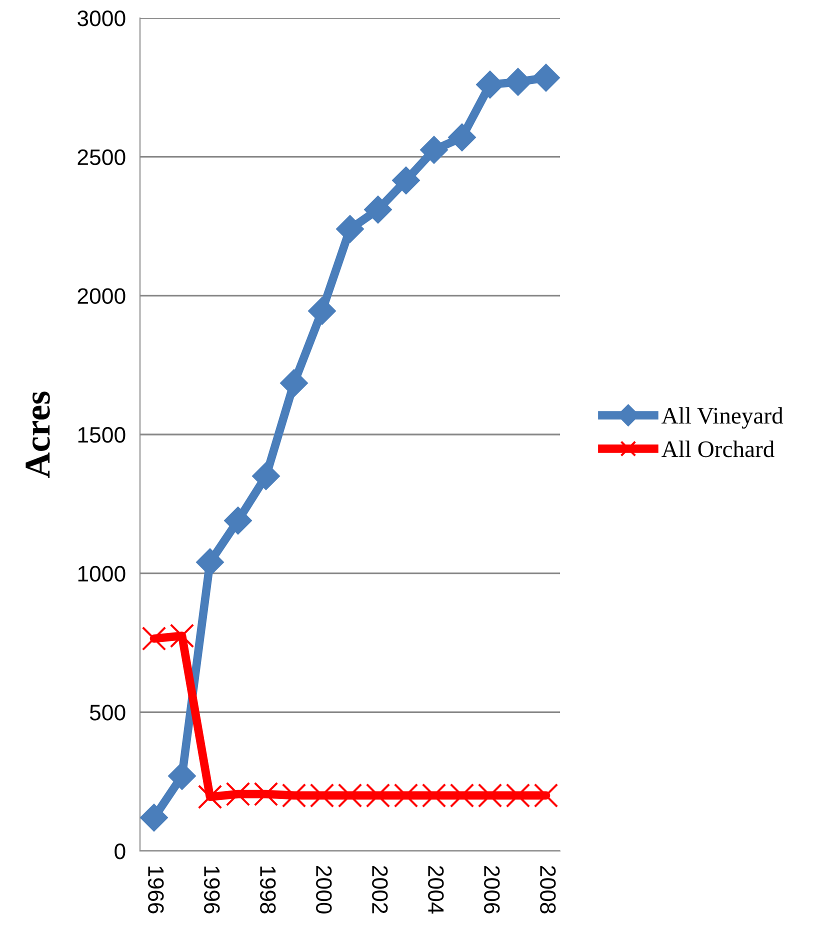 The width and height of the screenshot is (813, 926). I want to click on x-tick-label: 2000, so click(324, 890).